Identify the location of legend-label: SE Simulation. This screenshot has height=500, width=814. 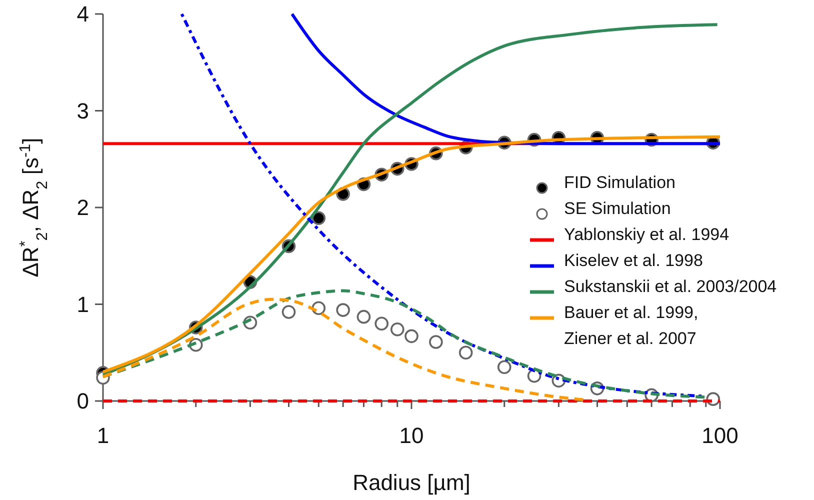
(617, 208).